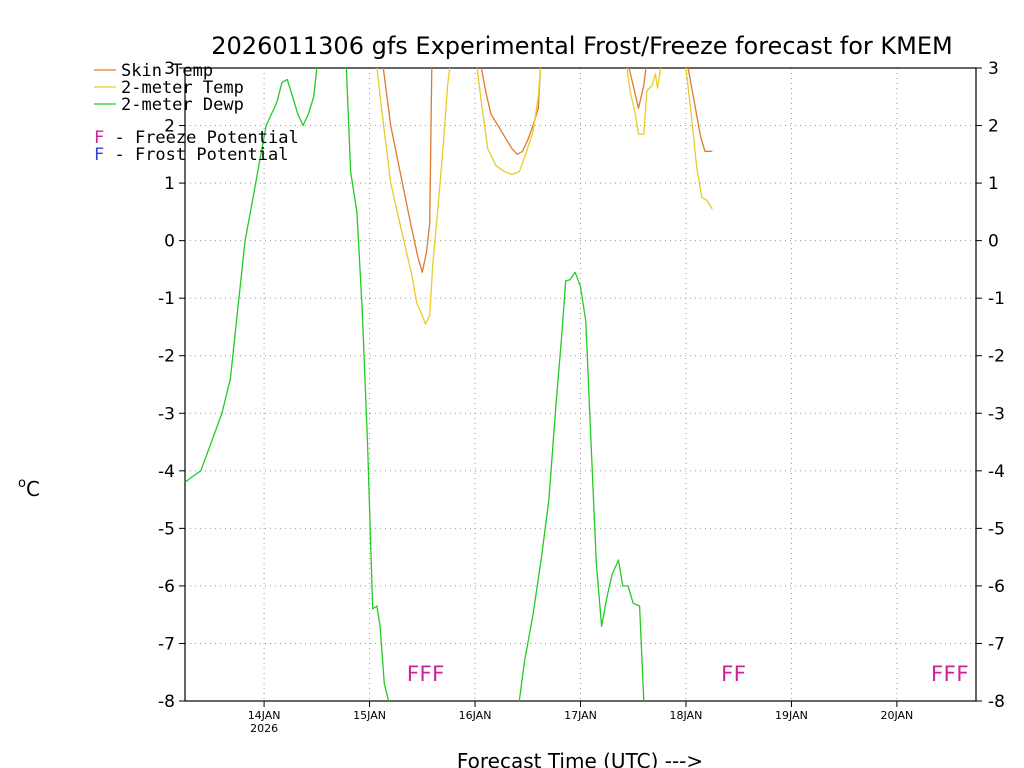  What do you see at coordinates (33, 489) in the screenshot?
I see `y-axis-unit: C` at bounding box center [33, 489].